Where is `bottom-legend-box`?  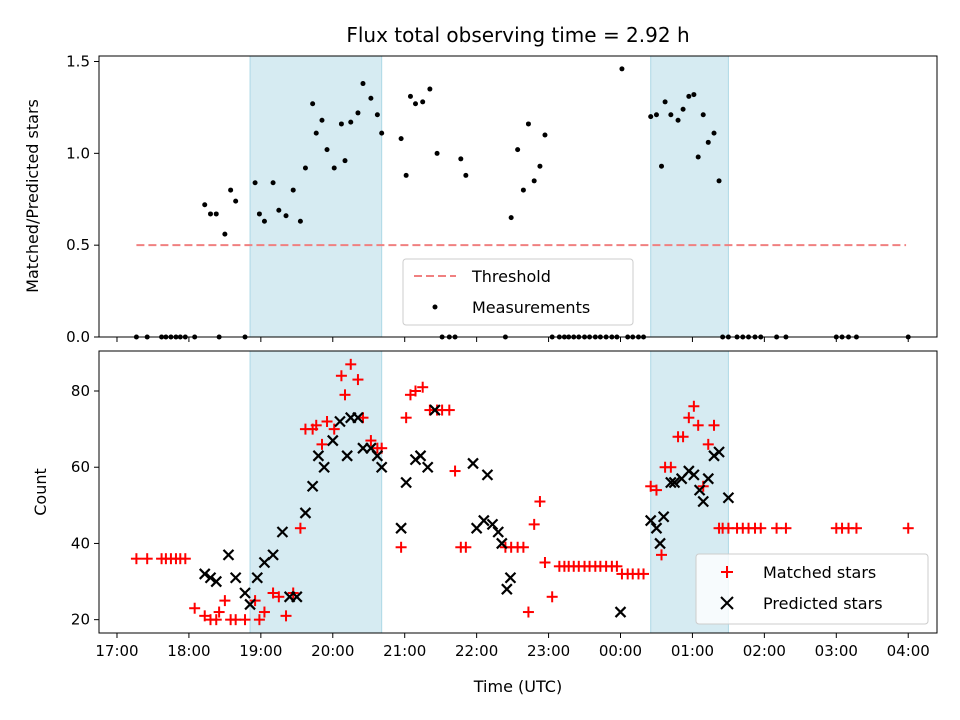
bottom-legend-box is located at coordinates (812, 589).